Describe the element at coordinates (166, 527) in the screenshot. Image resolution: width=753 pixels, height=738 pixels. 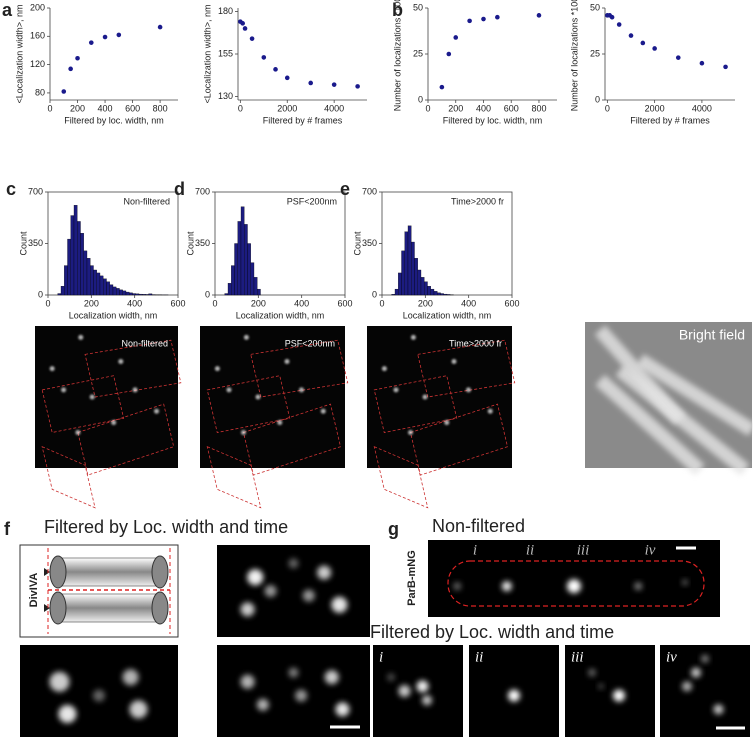
I see `f-title: Filtered by Loc. width and time` at that location.